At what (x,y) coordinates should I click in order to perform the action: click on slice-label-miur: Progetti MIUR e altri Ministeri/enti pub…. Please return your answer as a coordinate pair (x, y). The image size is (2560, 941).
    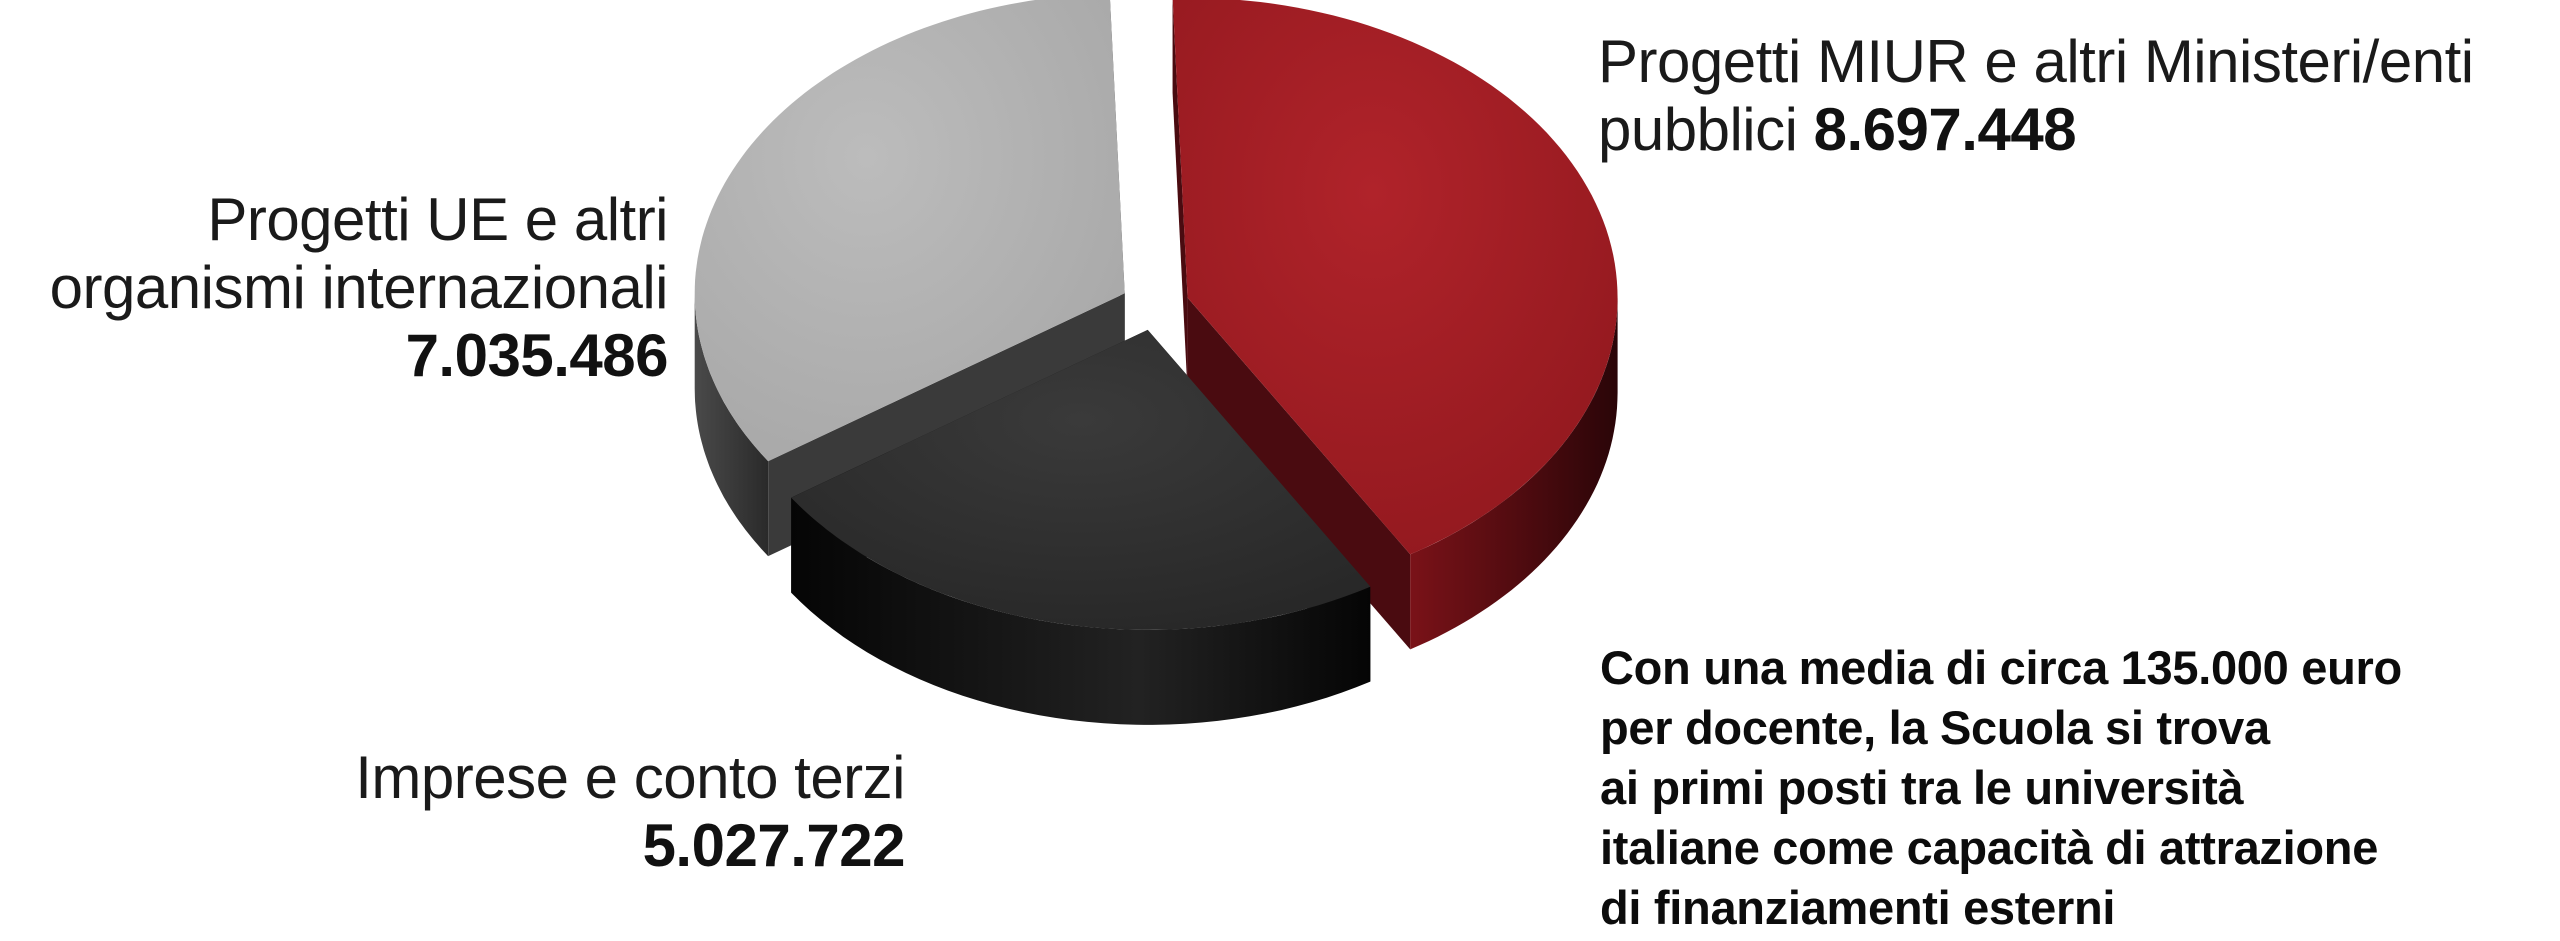
    Looking at the image, I should click on (2079, 96).